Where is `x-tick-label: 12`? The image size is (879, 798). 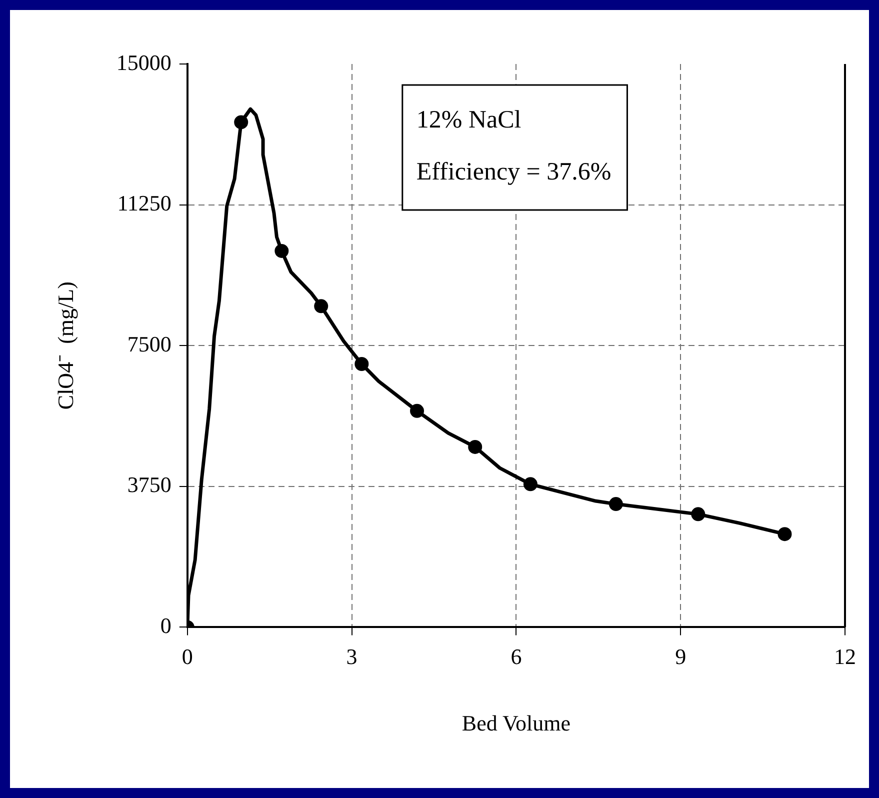
x-tick-label: 12 is located at coordinates (845, 657).